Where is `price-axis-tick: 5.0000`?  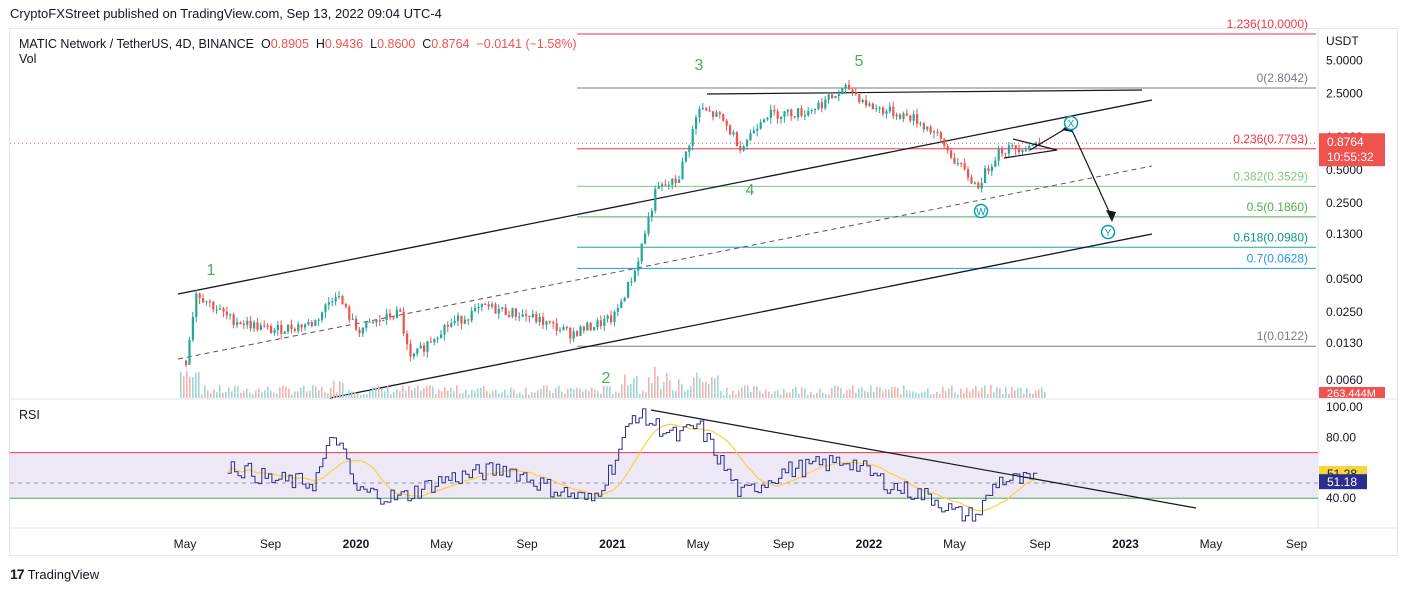
price-axis-tick: 5.0000 is located at coordinates (1344, 61).